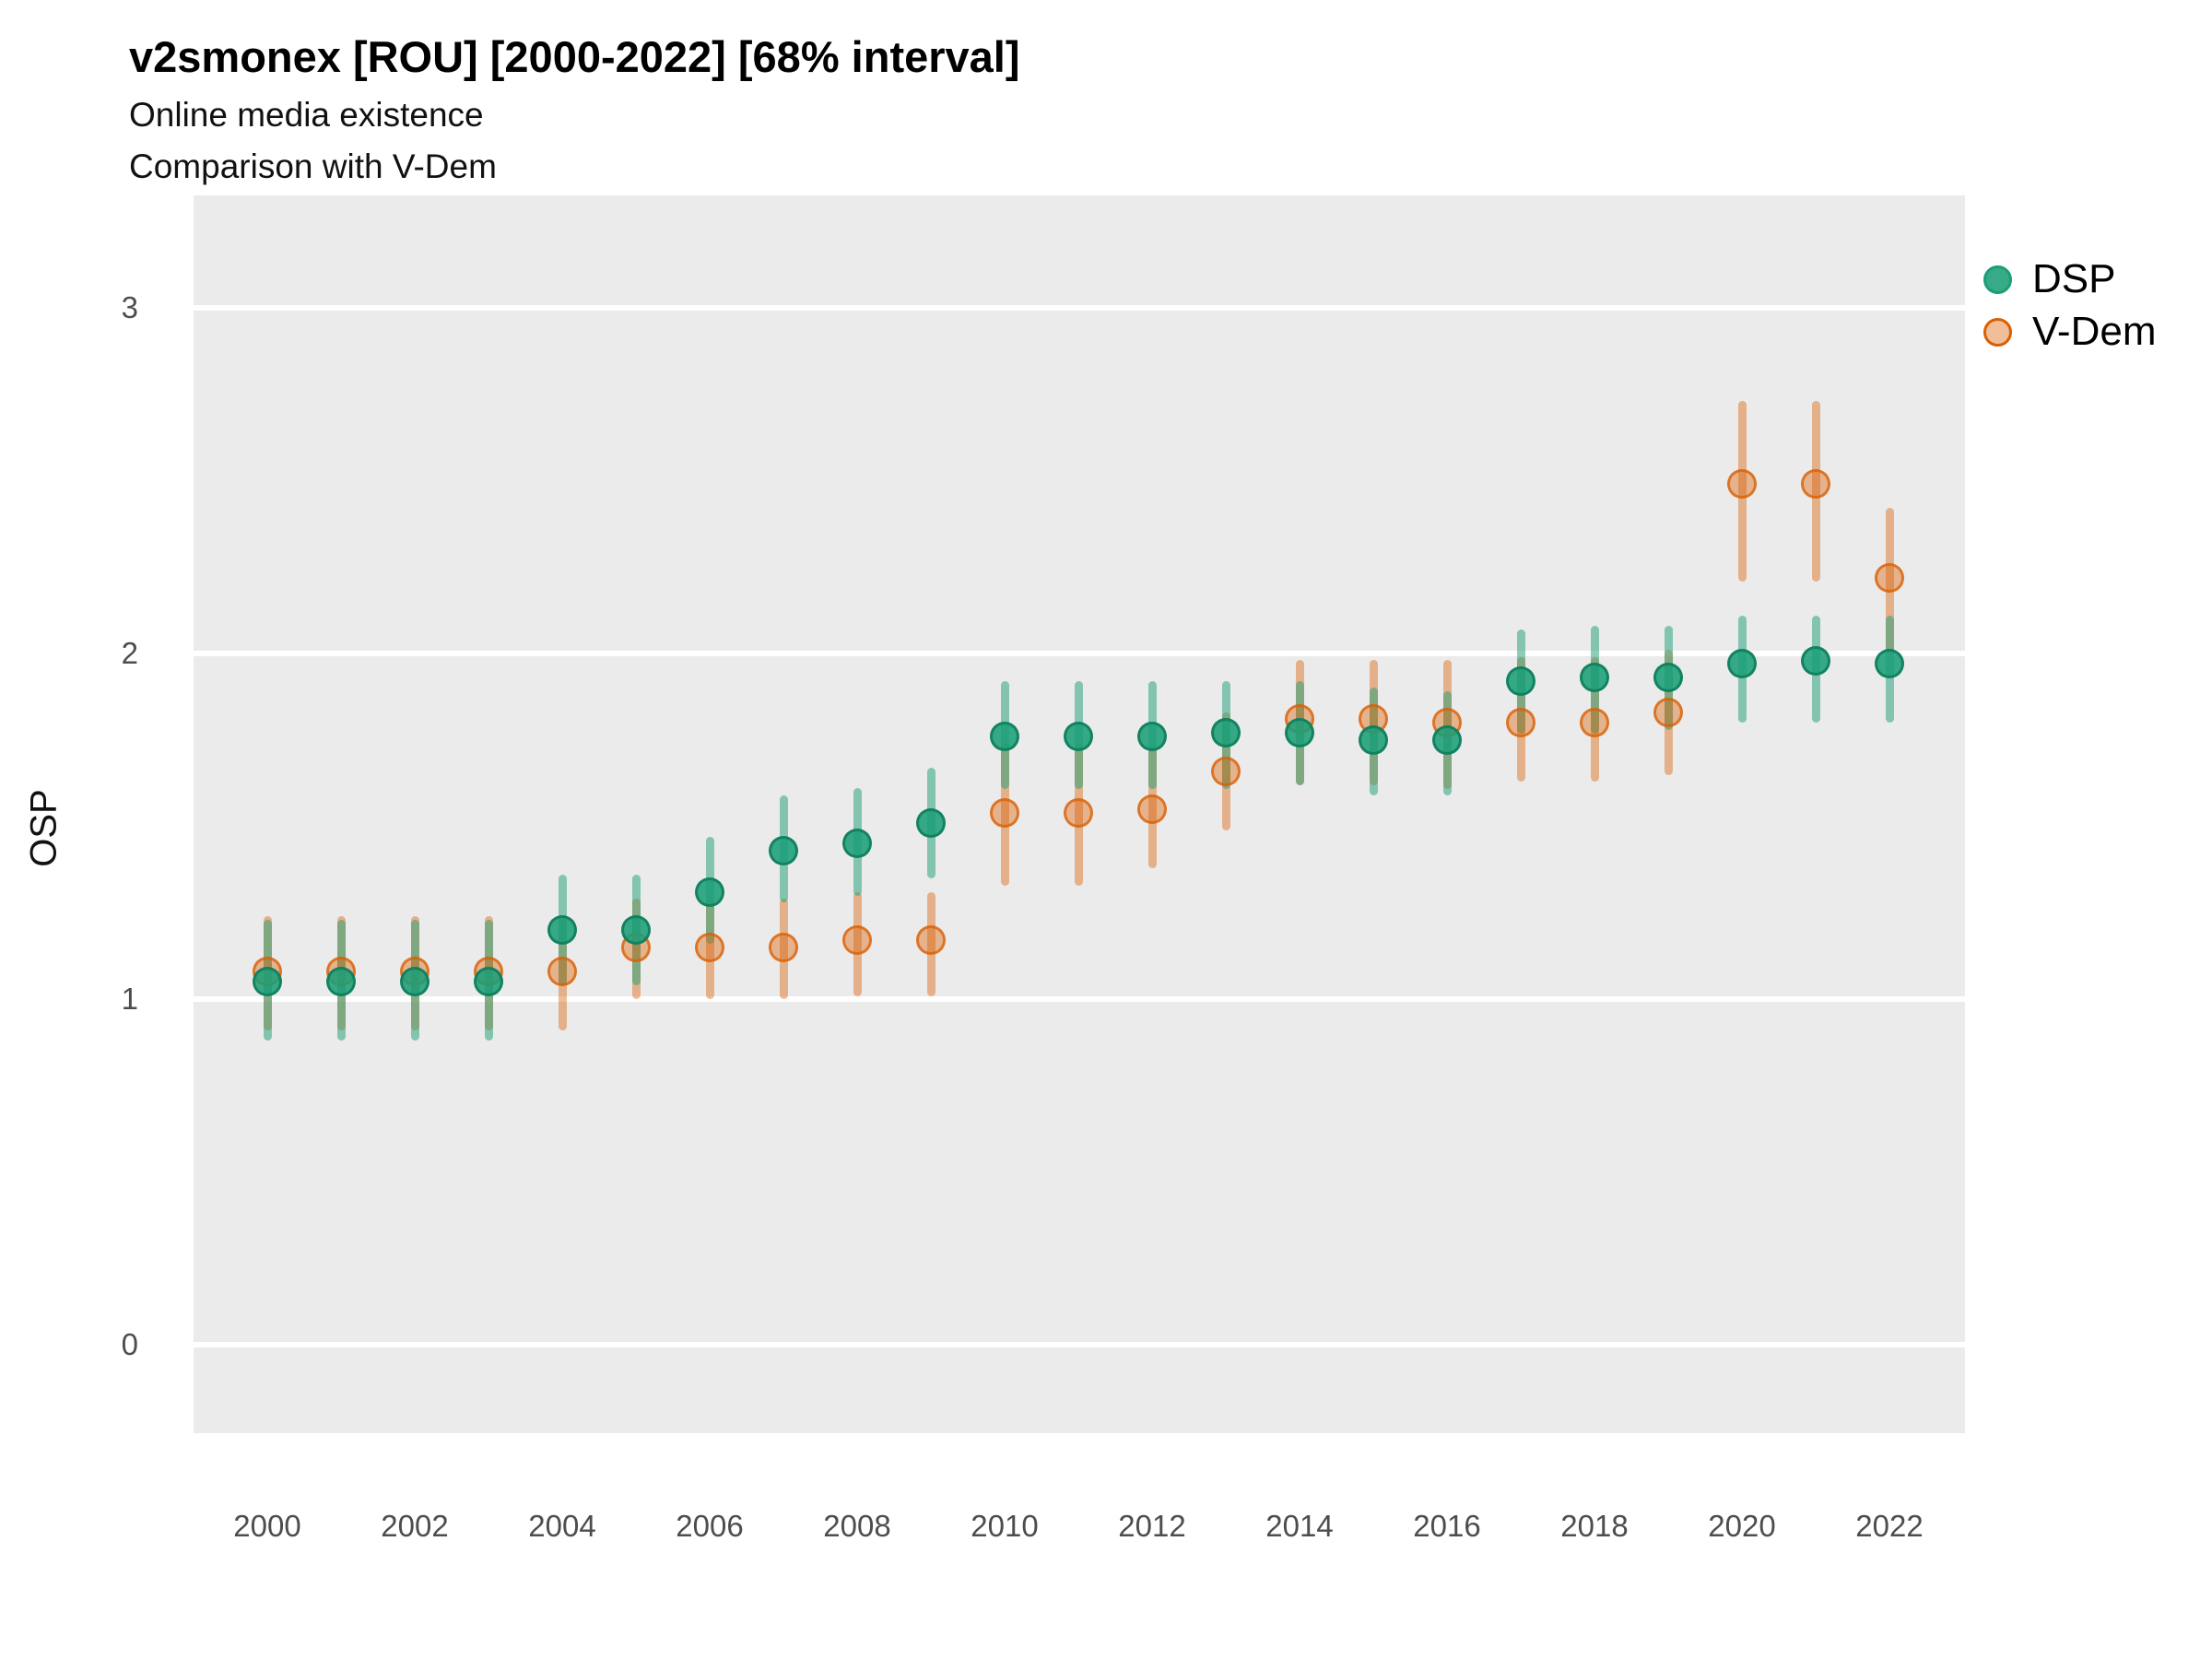 This screenshot has height=1659, width=2212. I want to click on legend-item-vdem: V-Dem, so click(2069, 332).